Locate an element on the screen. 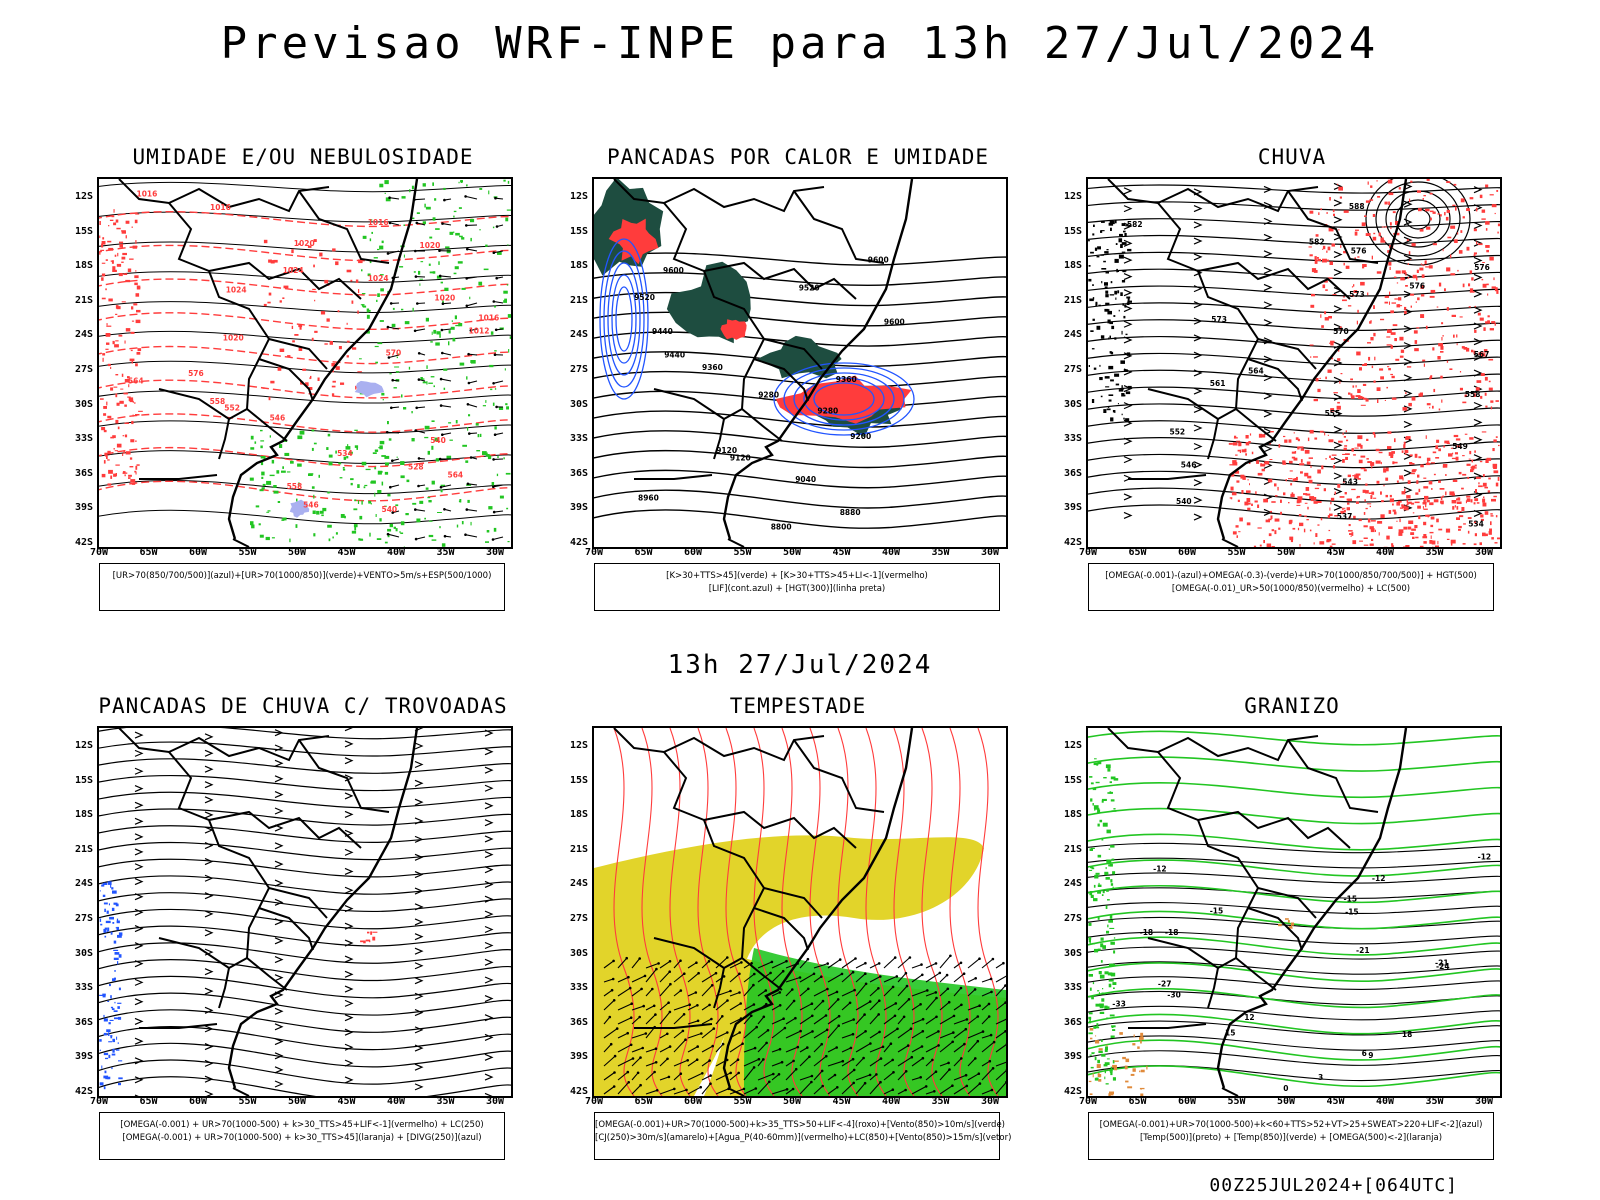 This screenshot has height=1200, width=1600. lon-tick-label: 35W is located at coordinates (940, 1101).